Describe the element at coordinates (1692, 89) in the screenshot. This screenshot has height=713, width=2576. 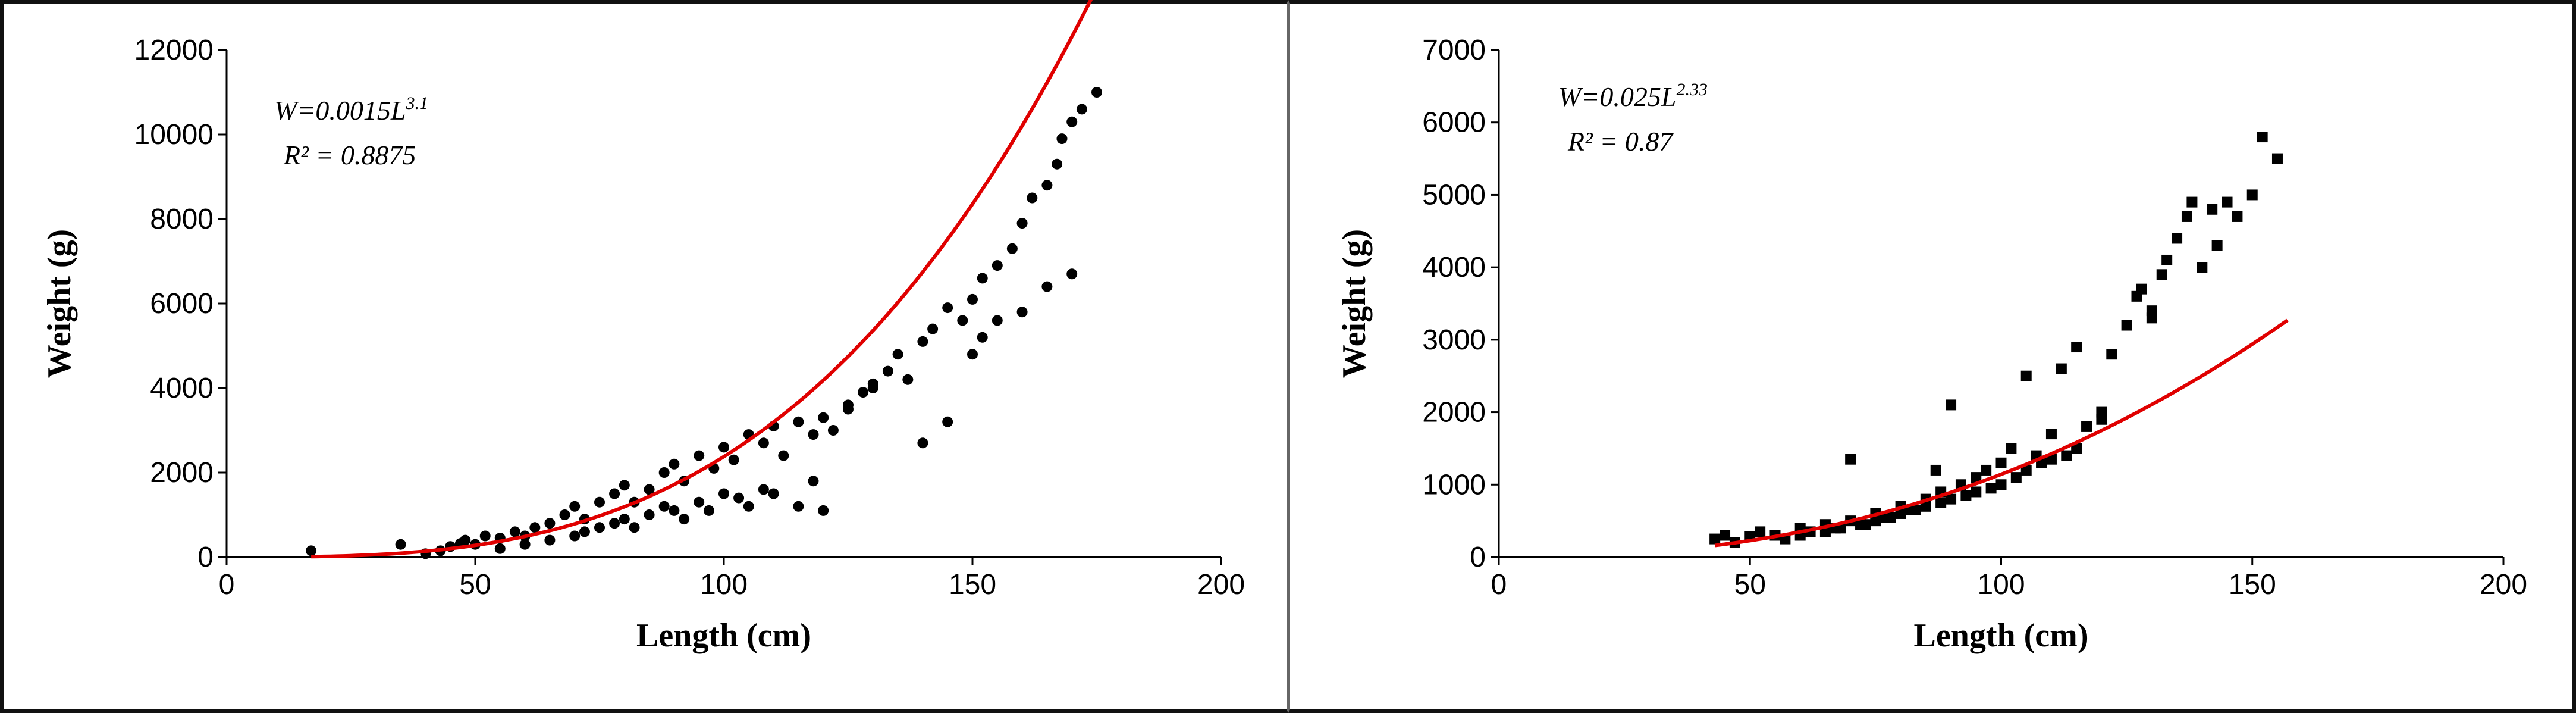
I see `equation-exponent: 2.33` at that location.